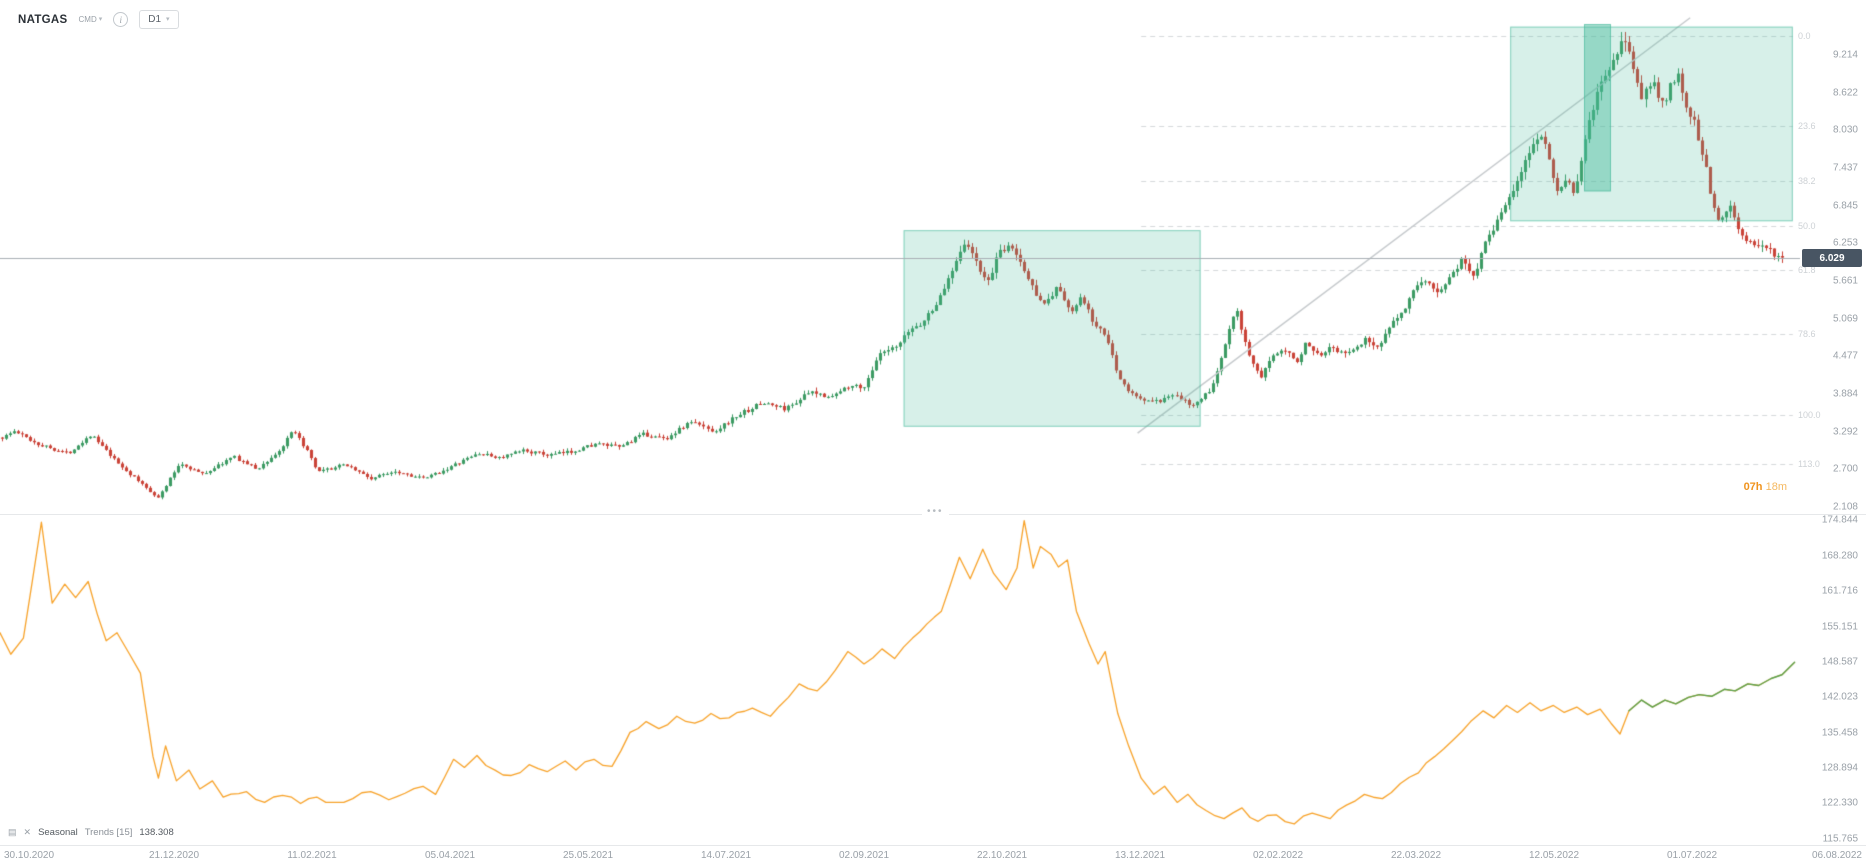  I want to click on date-tick-label: 14.07.2021, so click(726, 855).